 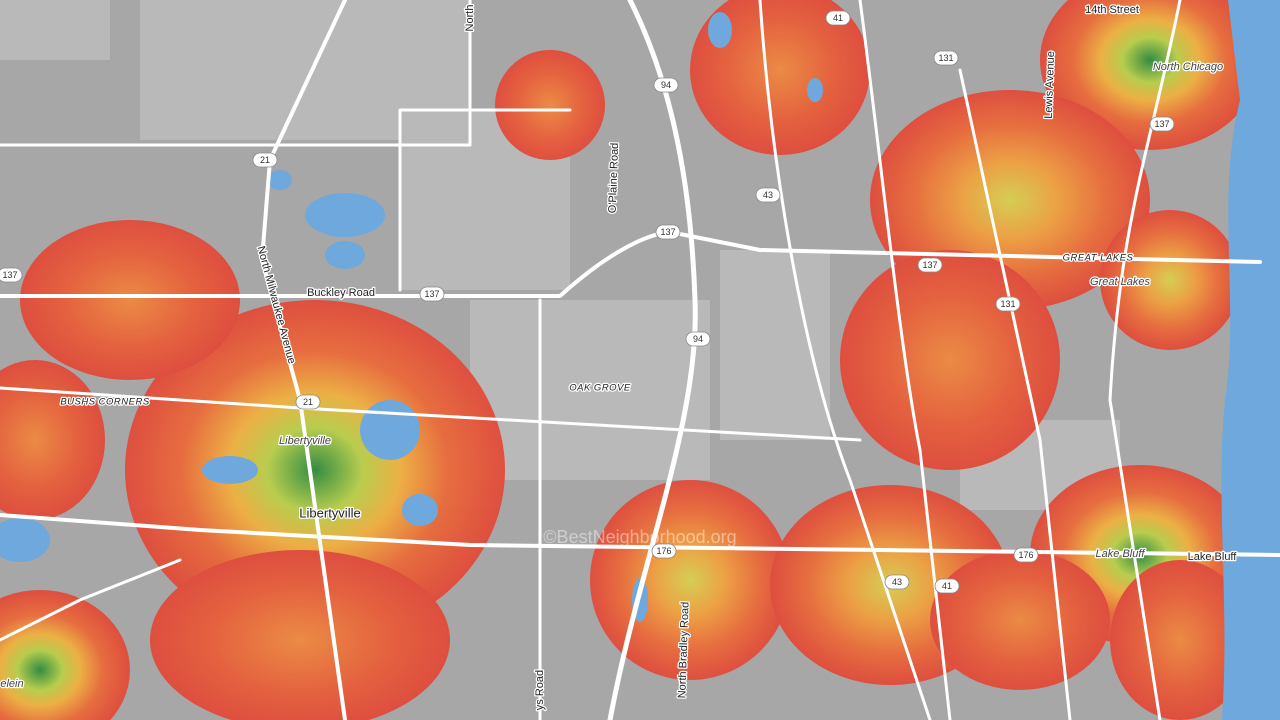 I want to click on place-label: BUSHS CORNERS, so click(x=105, y=402).